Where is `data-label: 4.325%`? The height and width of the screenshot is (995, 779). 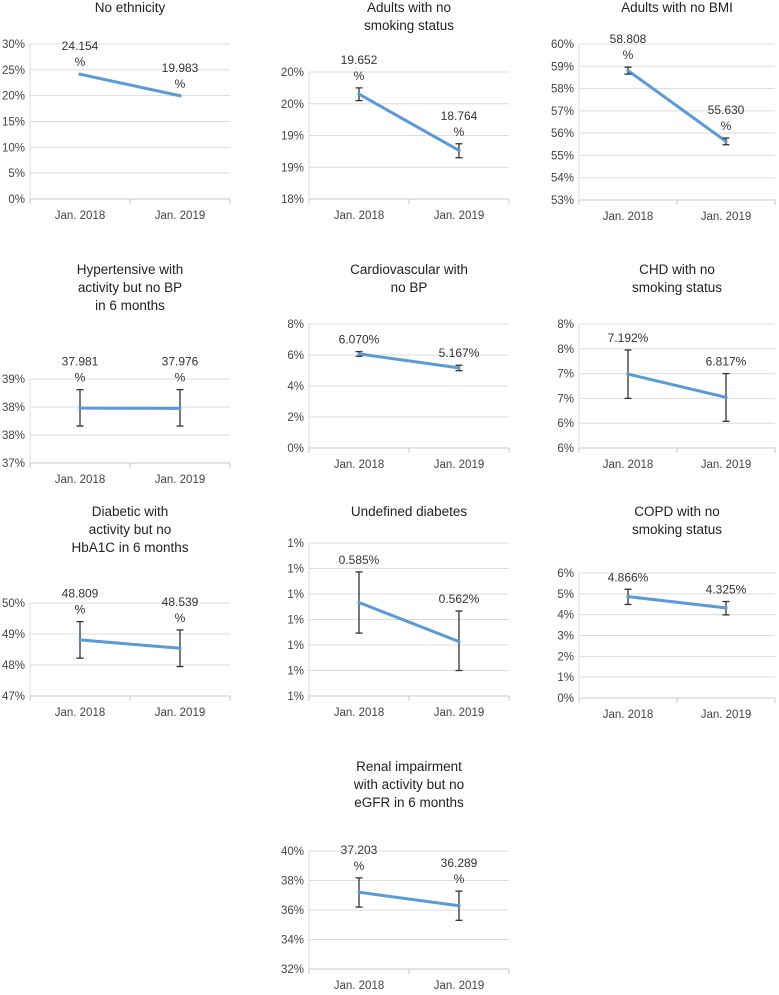 data-label: 4.325% is located at coordinates (726, 590).